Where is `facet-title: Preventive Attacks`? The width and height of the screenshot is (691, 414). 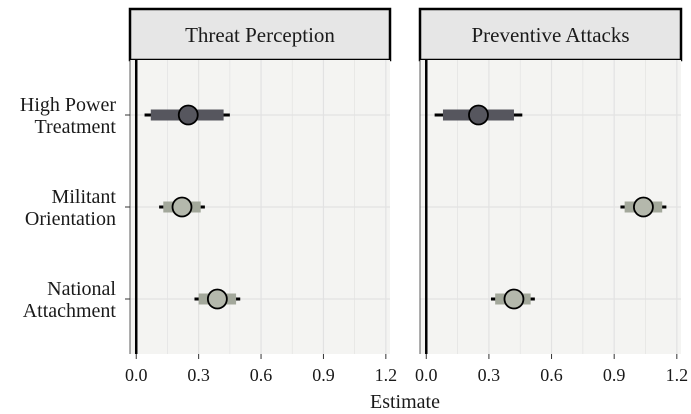
facet-title: Preventive Attacks is located at coordinates (550, 35).